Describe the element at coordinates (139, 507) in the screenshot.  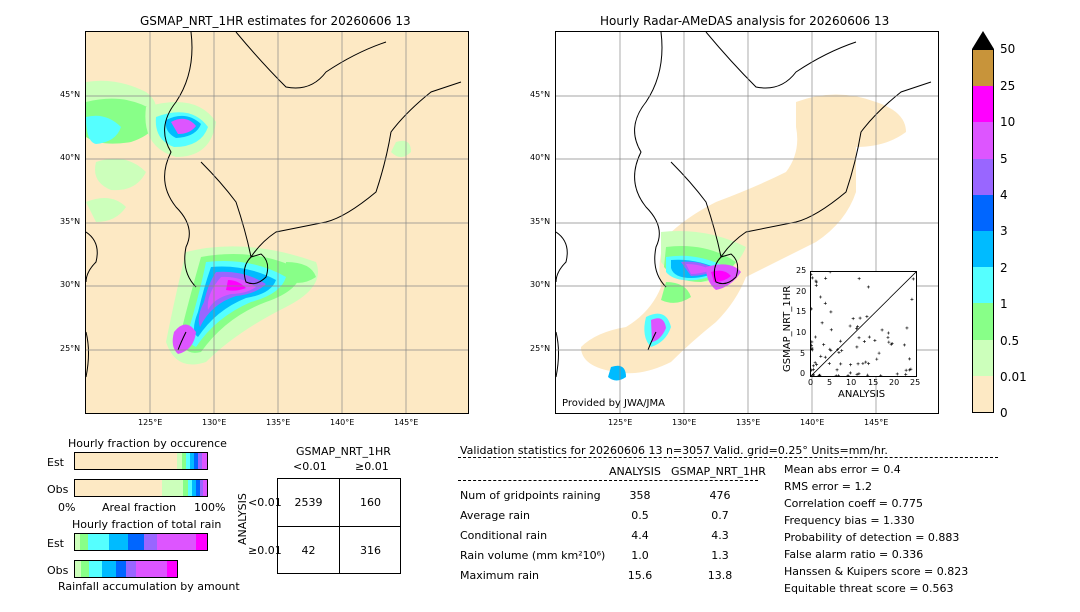
I see `occurrence-axis-label: Areal fraction` at that location.